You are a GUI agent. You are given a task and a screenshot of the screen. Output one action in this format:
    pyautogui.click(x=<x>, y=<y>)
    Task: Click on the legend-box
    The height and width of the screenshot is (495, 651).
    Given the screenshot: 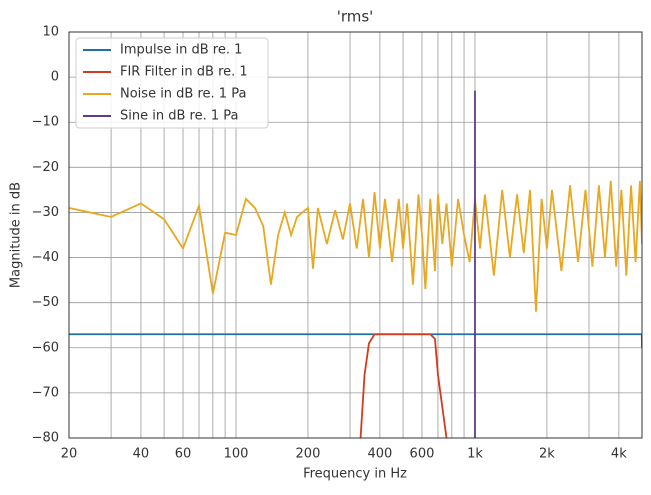 What is the action you would take?
    pyautogui.click(x=172, y=83)
    